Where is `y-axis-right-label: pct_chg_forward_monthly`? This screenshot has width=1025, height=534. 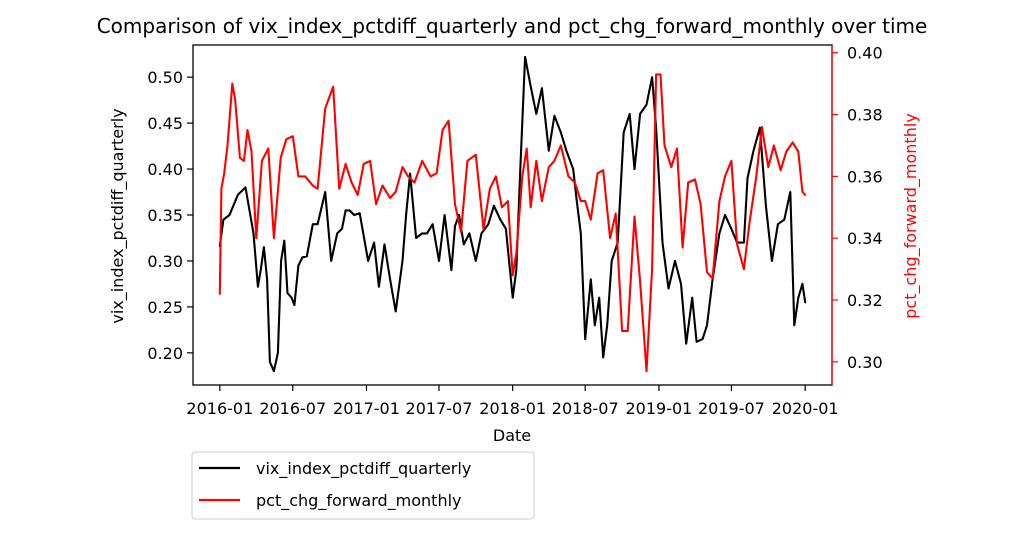 y-axis-right-label: pct_chg_forward_monthly is located at coordinates (911, 216).